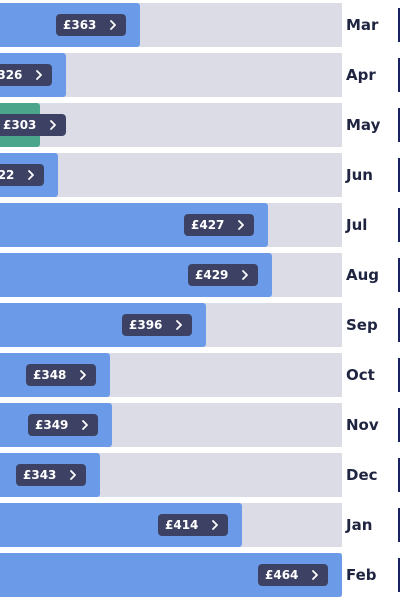  Describe the element at coordinates (7, 175) in the screenshot. I see `value-label-text: £322` at that location.